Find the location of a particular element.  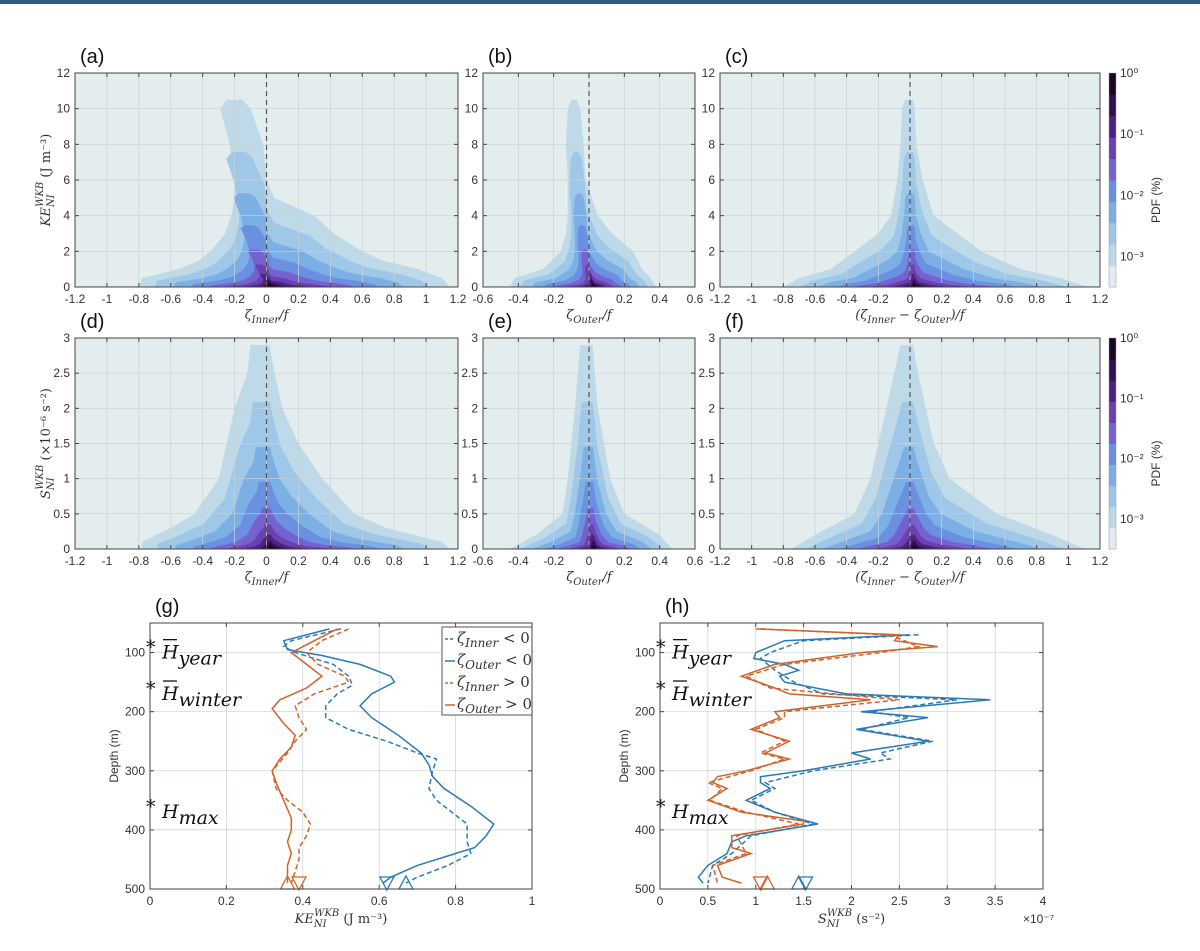

axis-label: KENIWKB (J m⁻³) is located at coordinates (46, 181).